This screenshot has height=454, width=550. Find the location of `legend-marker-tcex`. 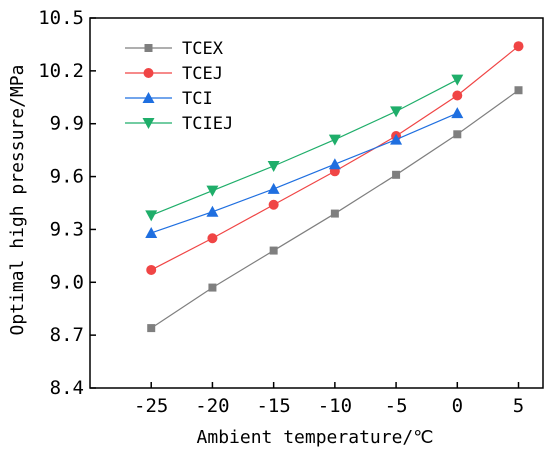

legend-marker-tcex is located at coordinates (148, 48).